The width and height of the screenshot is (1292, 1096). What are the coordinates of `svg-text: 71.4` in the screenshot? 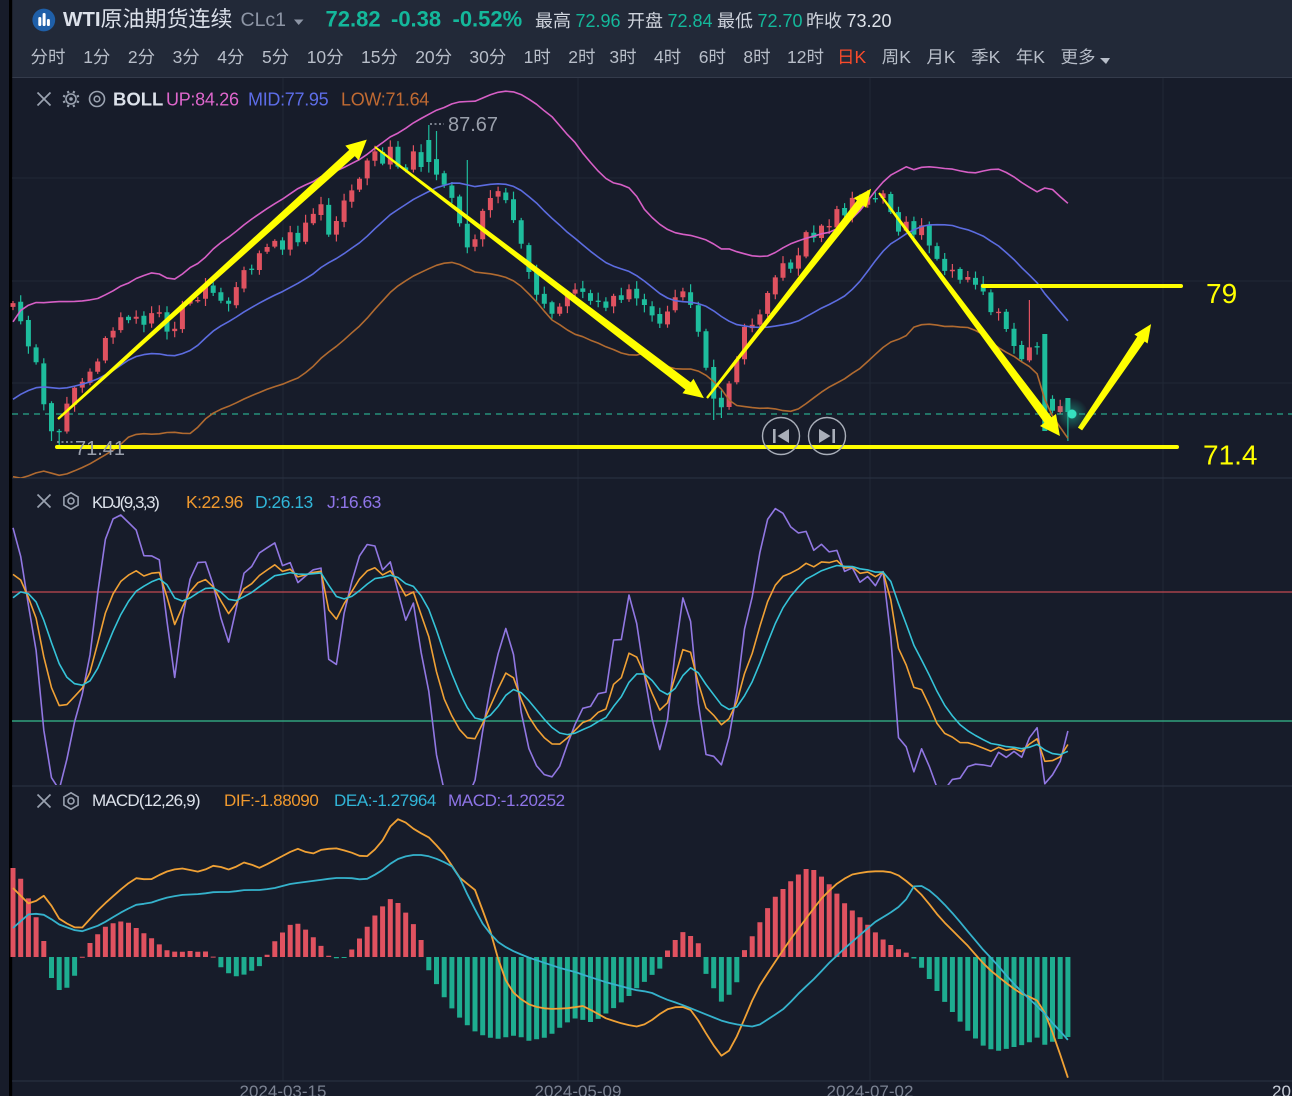 It's located at (1230, 455).